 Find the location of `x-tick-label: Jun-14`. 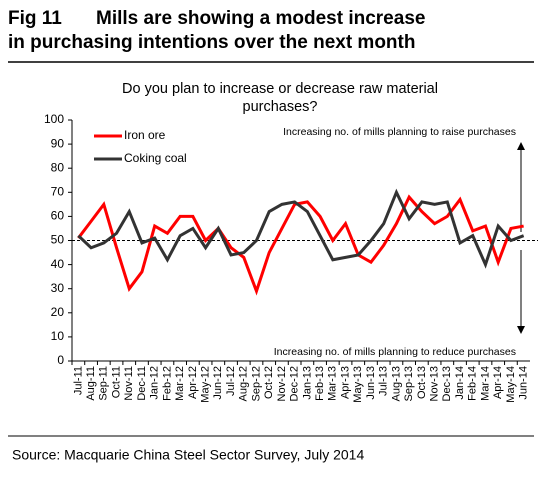

x-tick-label: Jun-14 is located at coordinates (524, 383).